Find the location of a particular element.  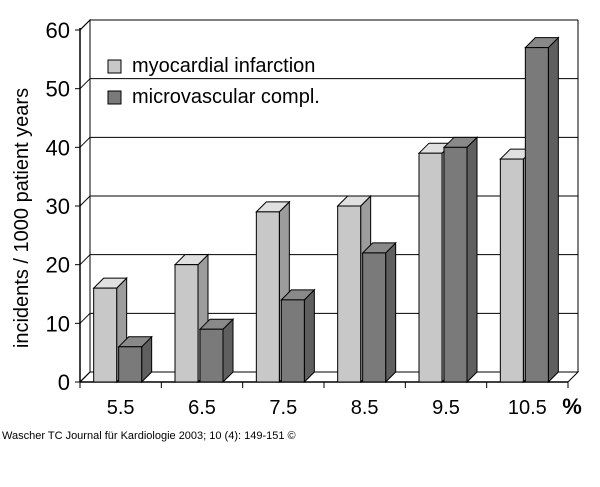

legend-label-myocardial-infarction: myocardial infarction is located at coordinates (223, 66).